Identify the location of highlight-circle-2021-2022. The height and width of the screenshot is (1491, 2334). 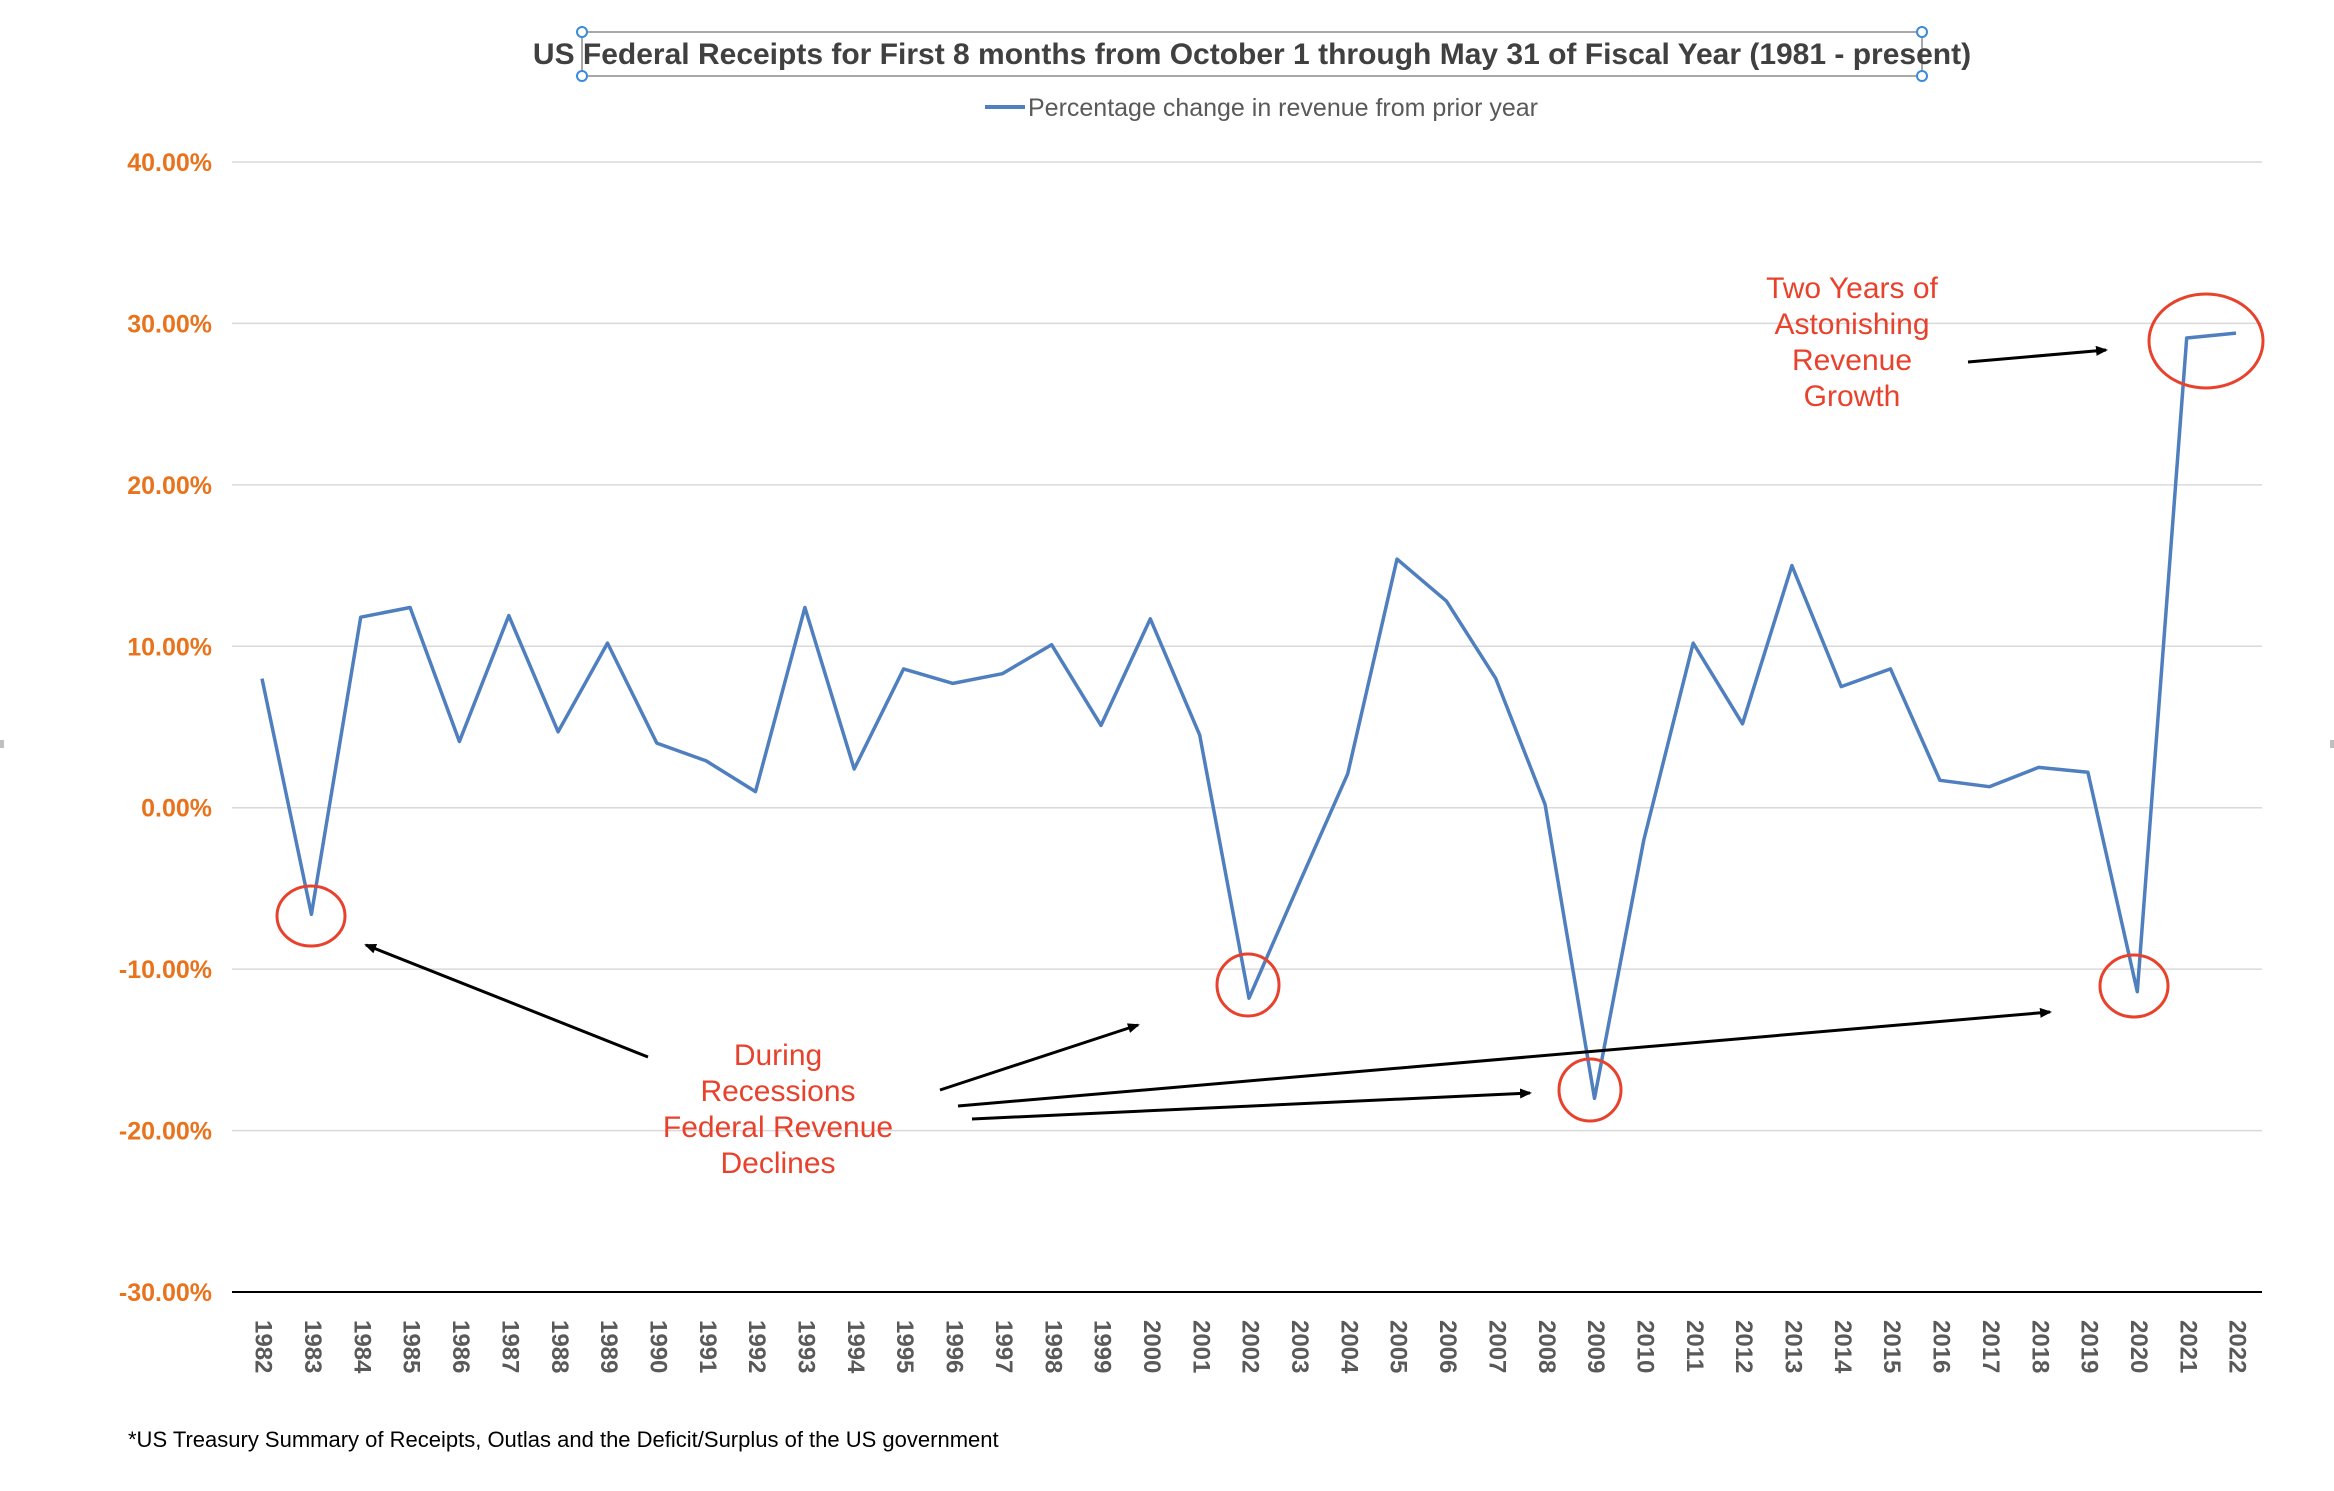
(2206, 341).